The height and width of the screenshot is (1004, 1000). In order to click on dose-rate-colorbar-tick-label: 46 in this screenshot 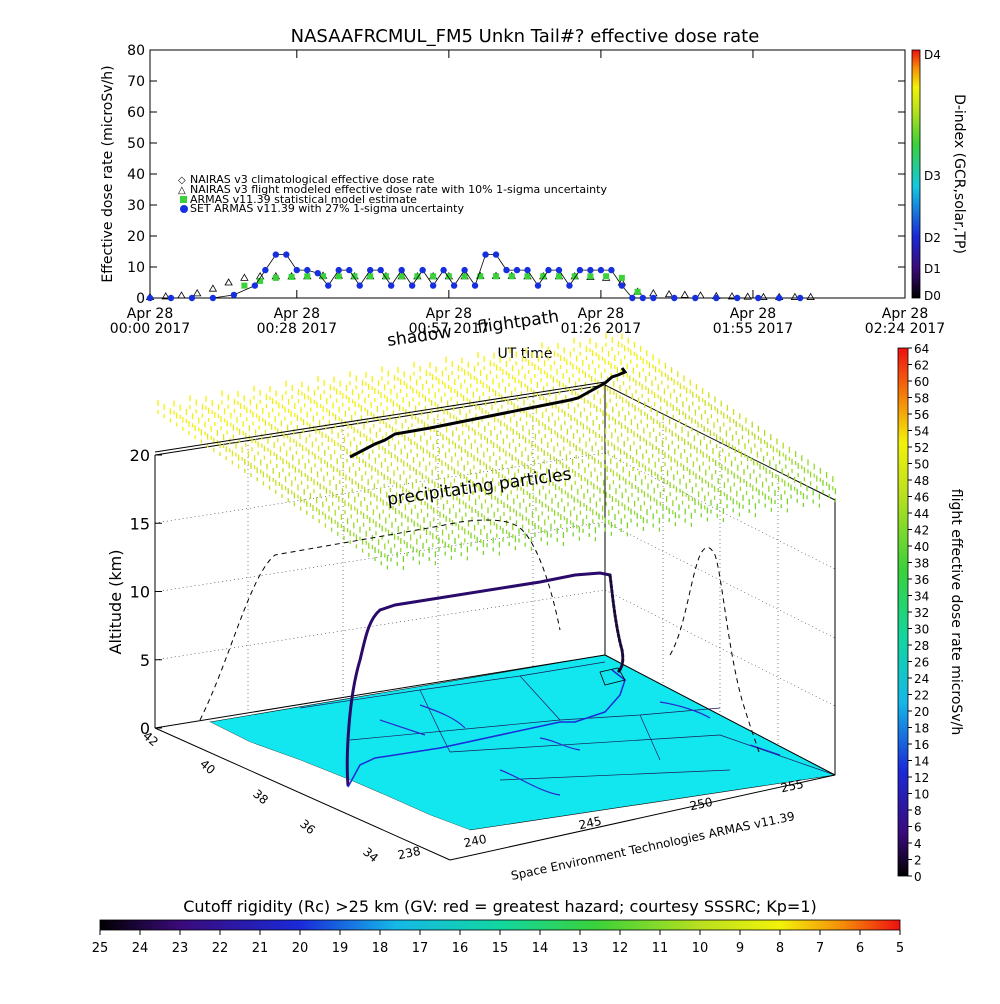, I will do `click(921, 498)`.